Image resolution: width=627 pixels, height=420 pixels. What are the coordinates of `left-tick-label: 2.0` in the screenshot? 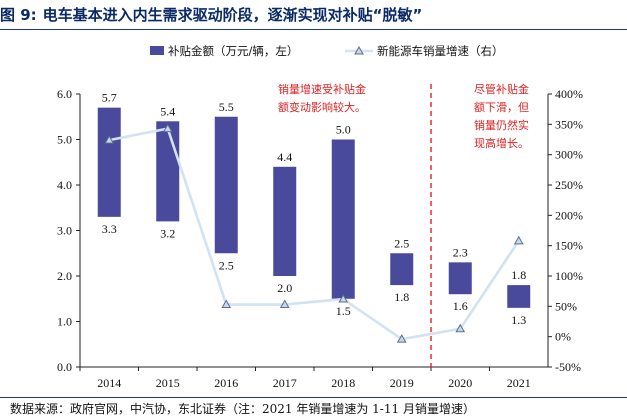 It's located at (64, 276).